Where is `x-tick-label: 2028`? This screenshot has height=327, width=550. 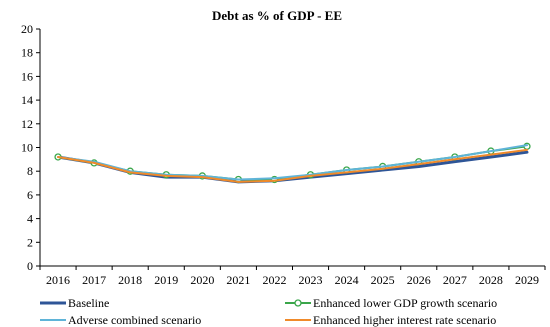 x-tick-label: 2028 is located at coordinates (491, 280).